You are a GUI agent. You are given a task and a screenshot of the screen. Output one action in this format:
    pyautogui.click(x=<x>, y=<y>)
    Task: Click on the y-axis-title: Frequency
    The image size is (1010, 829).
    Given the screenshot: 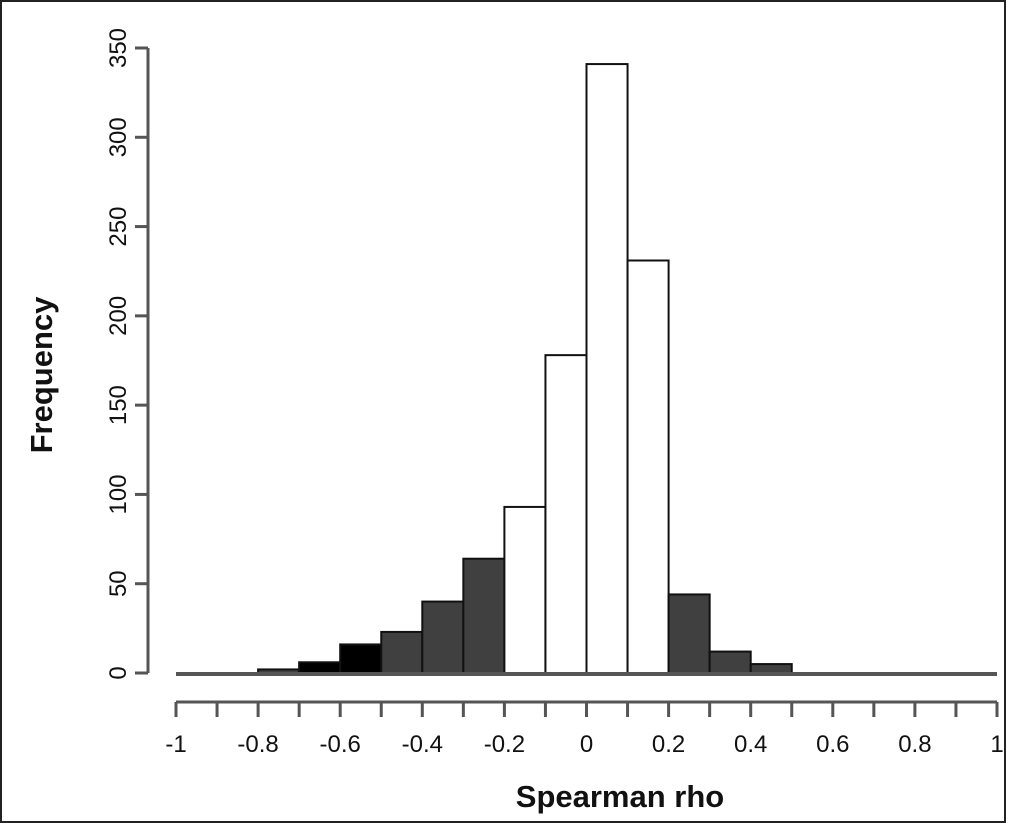 What is the action you would take?
    pyautogui.click(x=41, y=375)
    